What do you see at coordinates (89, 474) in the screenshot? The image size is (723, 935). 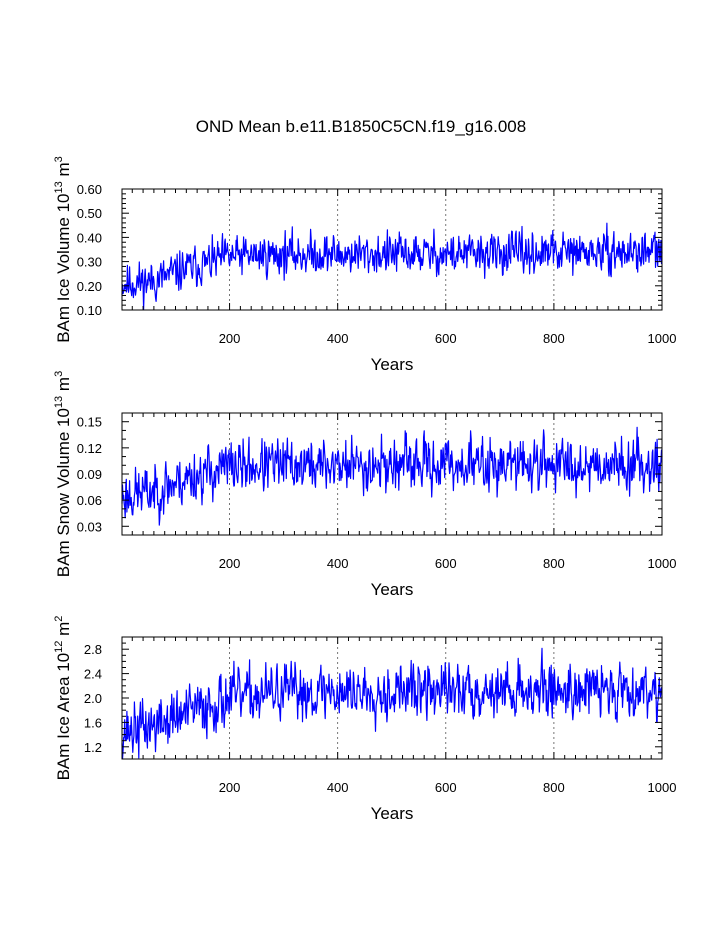 I see `y-tick-label: 0.09` at bounding box center [89, 474].